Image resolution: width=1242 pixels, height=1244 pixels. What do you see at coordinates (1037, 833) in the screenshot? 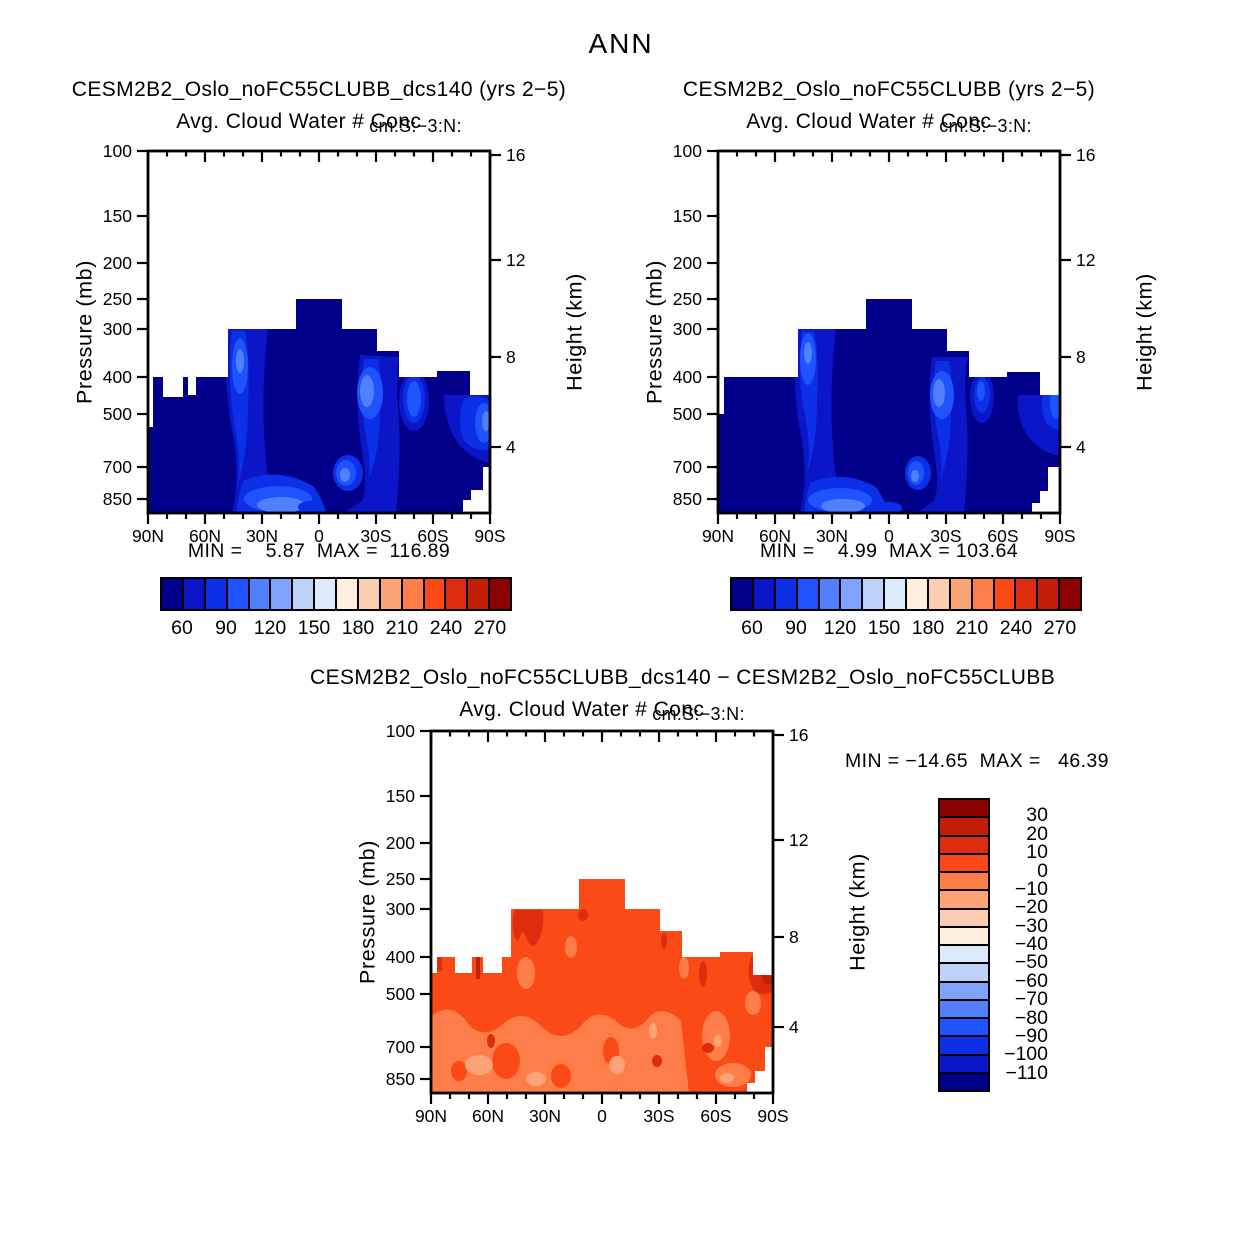
I see `colorbar-tick-label: 20` at bounding box center [1037, 833].